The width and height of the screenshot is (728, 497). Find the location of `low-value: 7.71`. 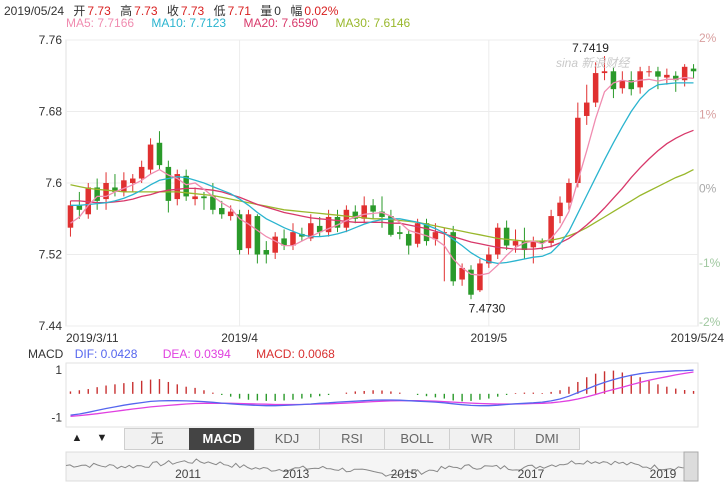

low-value: 7.71 is located at coordinates (239, 11).